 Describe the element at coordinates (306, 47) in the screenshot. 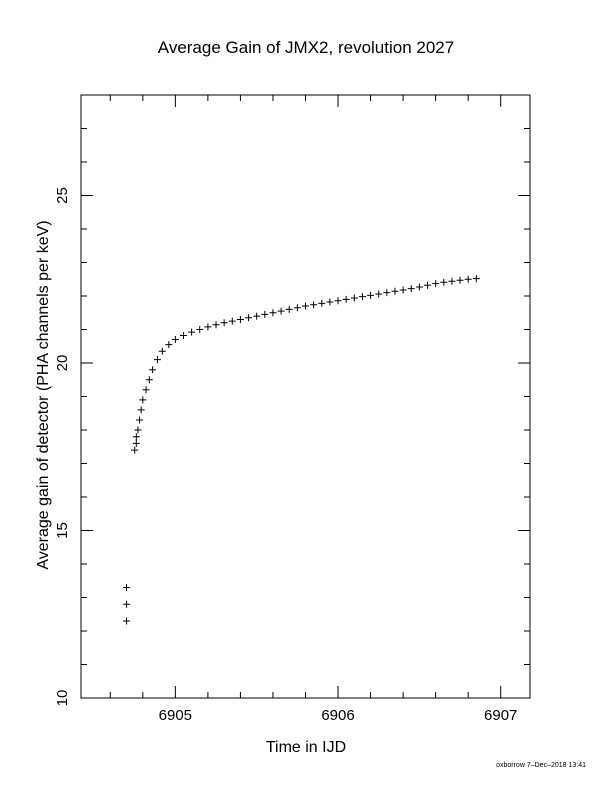

I see `chart-title: Average Gain of JMX2, revolution 2027` at that location.